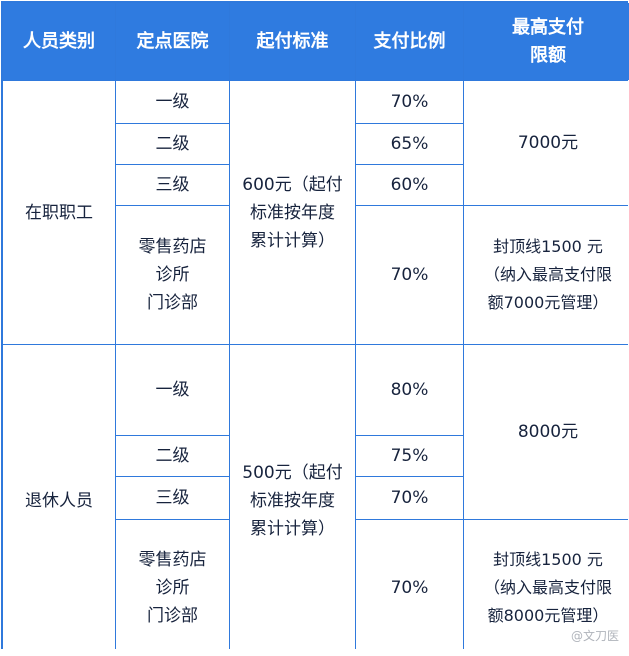  What do you see at coordinates (546, 432) in the screenshot?
I see `retired-limit: 8000元` at bounding box center [546, 432].